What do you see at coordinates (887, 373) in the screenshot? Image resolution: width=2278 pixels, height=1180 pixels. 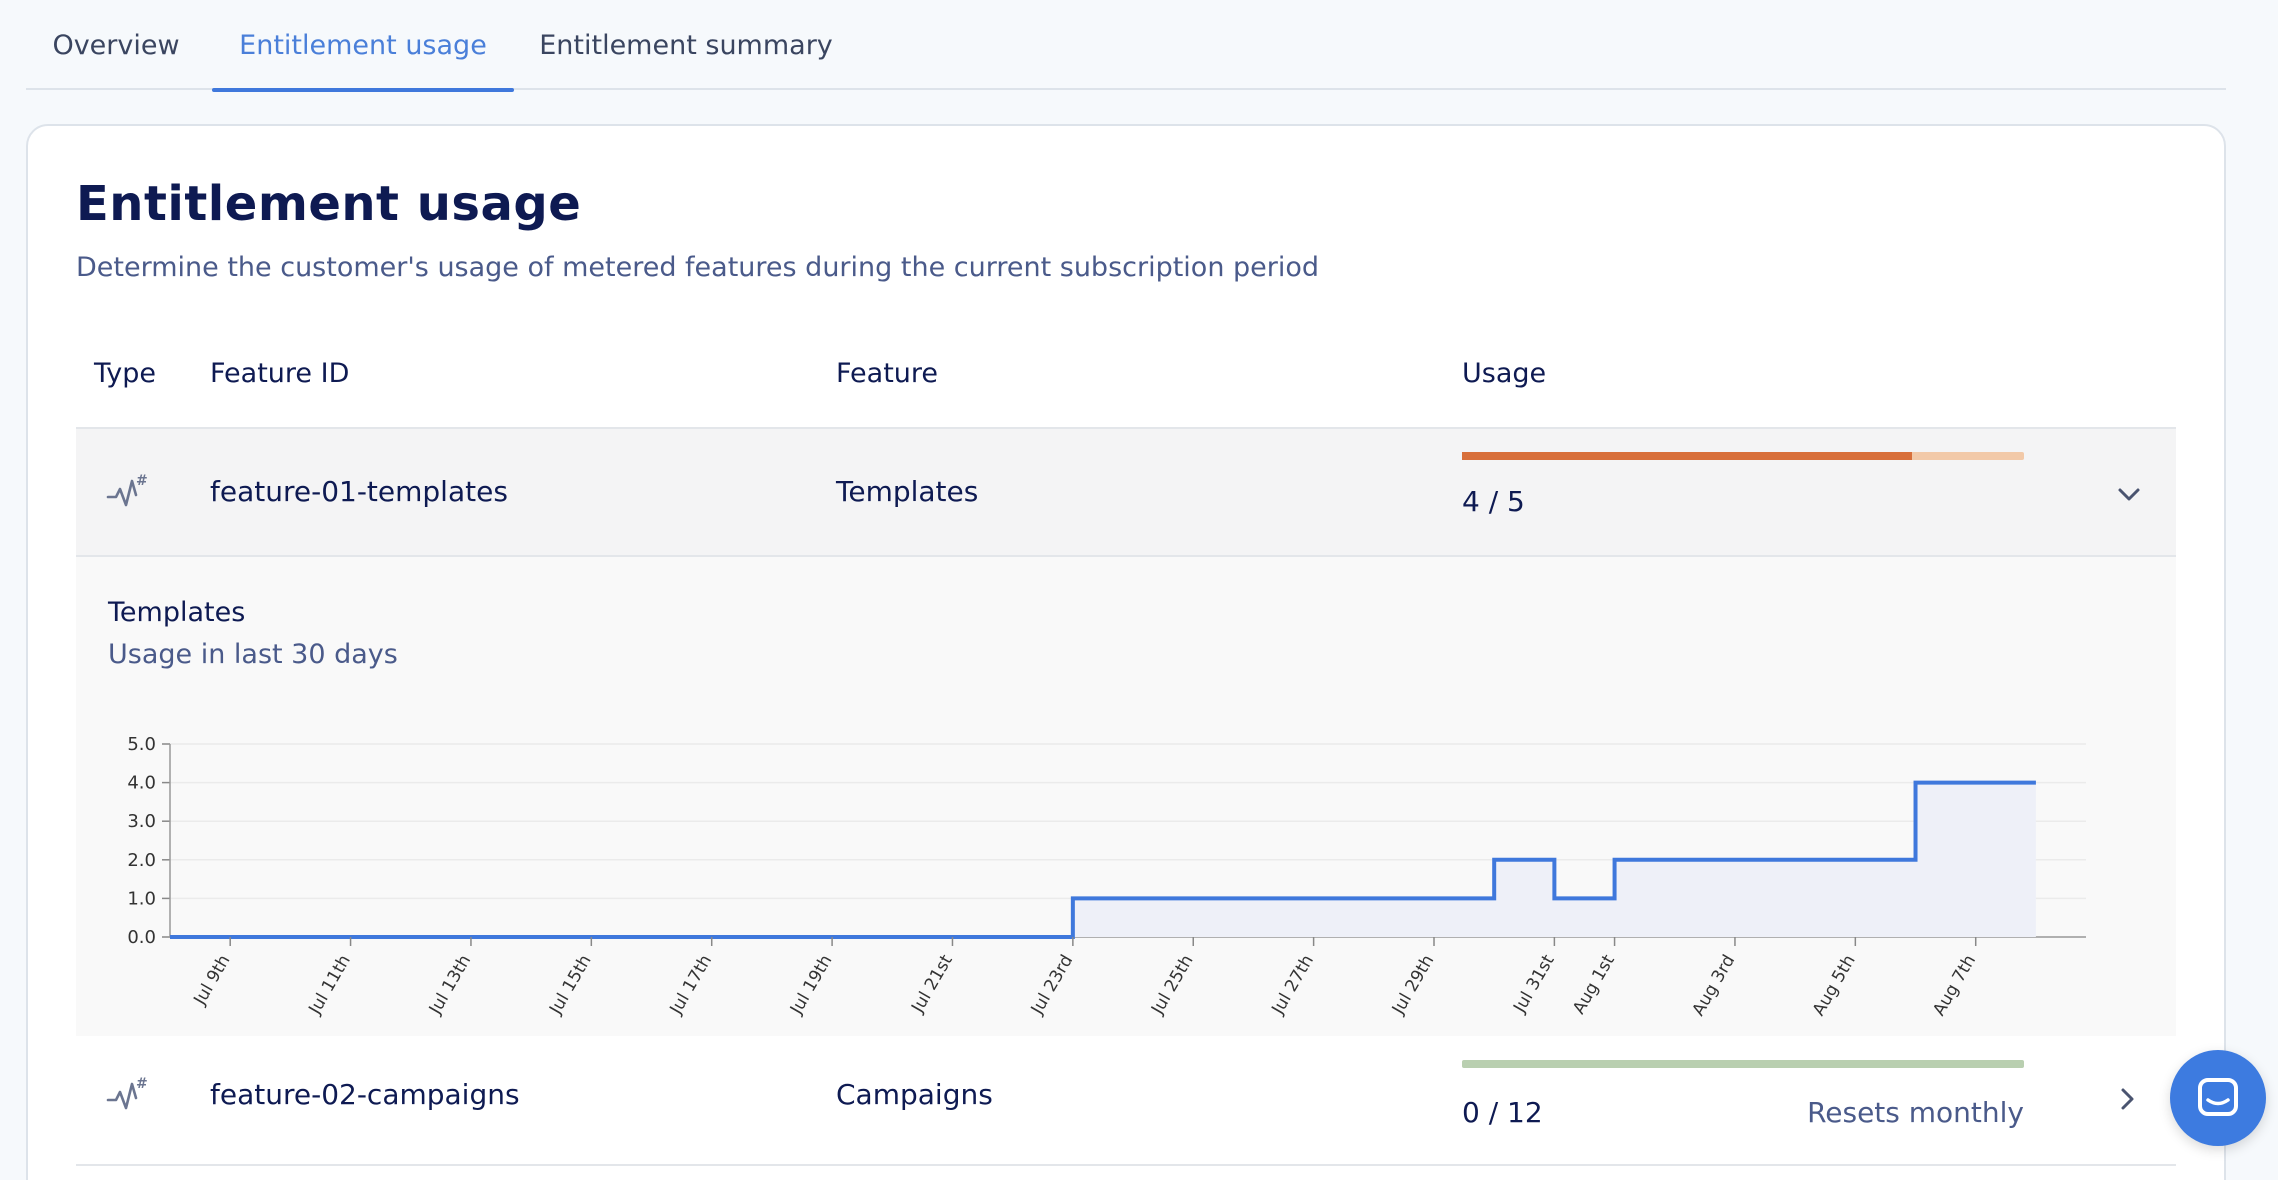 I see `column-header-feature: Feature` at bounding box center [887, 373].